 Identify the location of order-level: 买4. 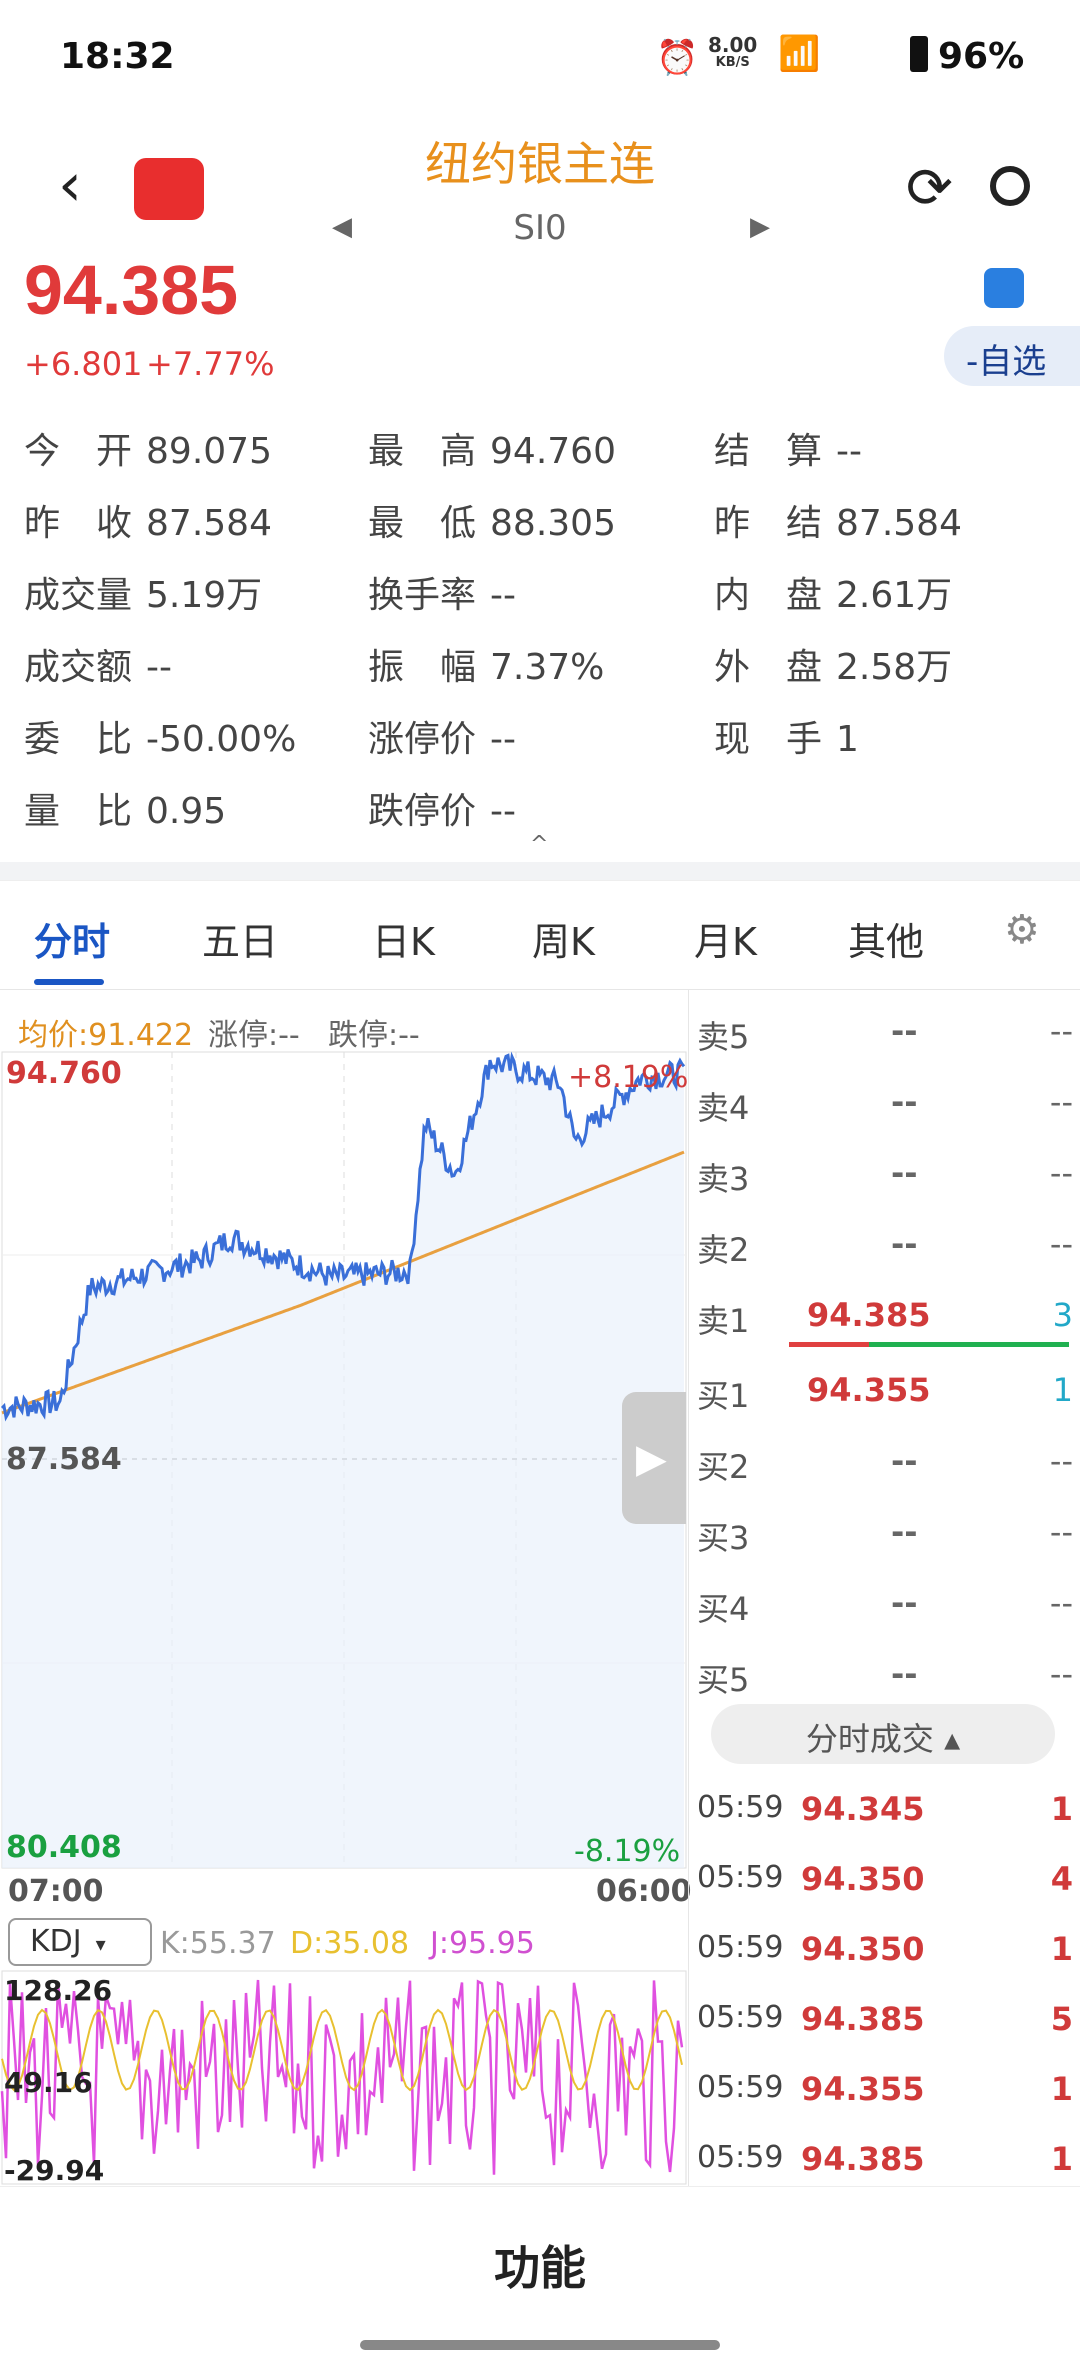
(723, 1609).